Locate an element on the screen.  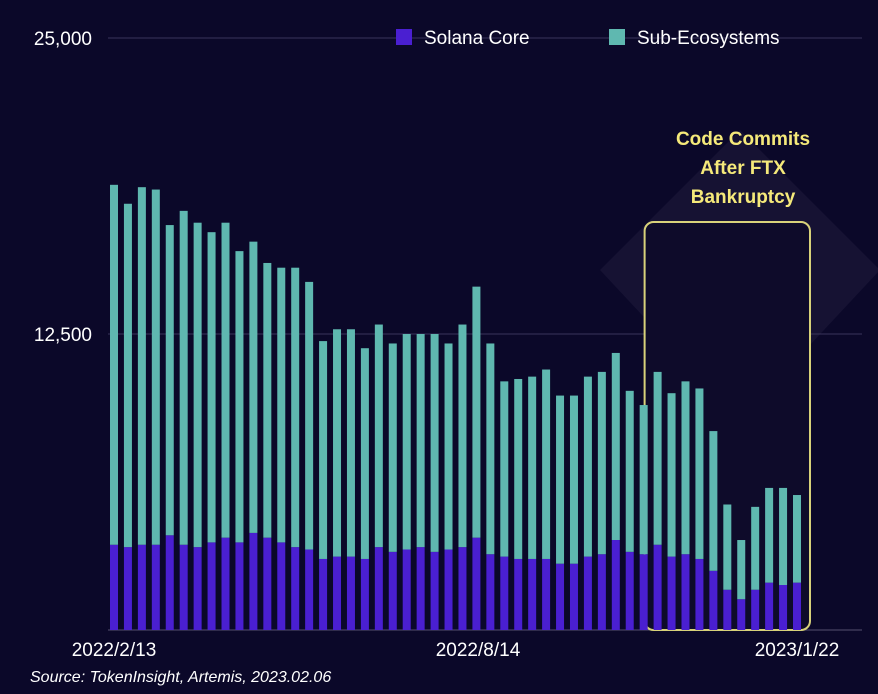
x-axis-ticks: 2022/2/13 2022/8/14 2023/1/22 is located at coordinates (456, 650).